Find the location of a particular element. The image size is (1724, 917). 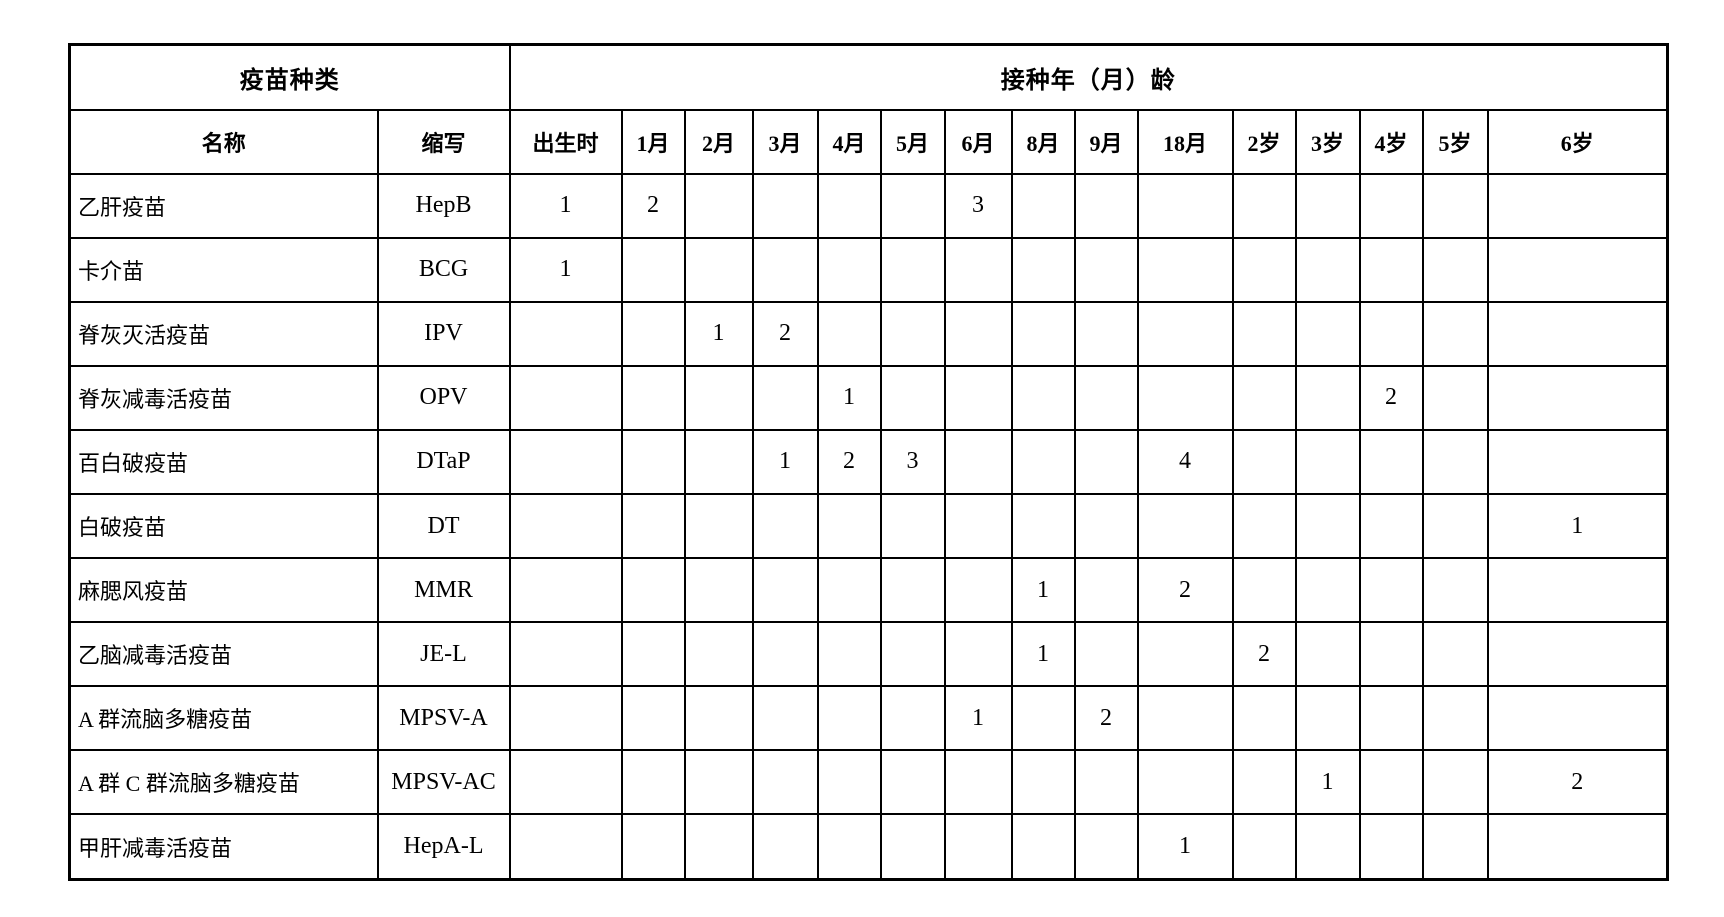

table-row: A 群 C 群流脑多糖疫苗 MPSV-AC 1 2 is located at coordinates (868, 782).